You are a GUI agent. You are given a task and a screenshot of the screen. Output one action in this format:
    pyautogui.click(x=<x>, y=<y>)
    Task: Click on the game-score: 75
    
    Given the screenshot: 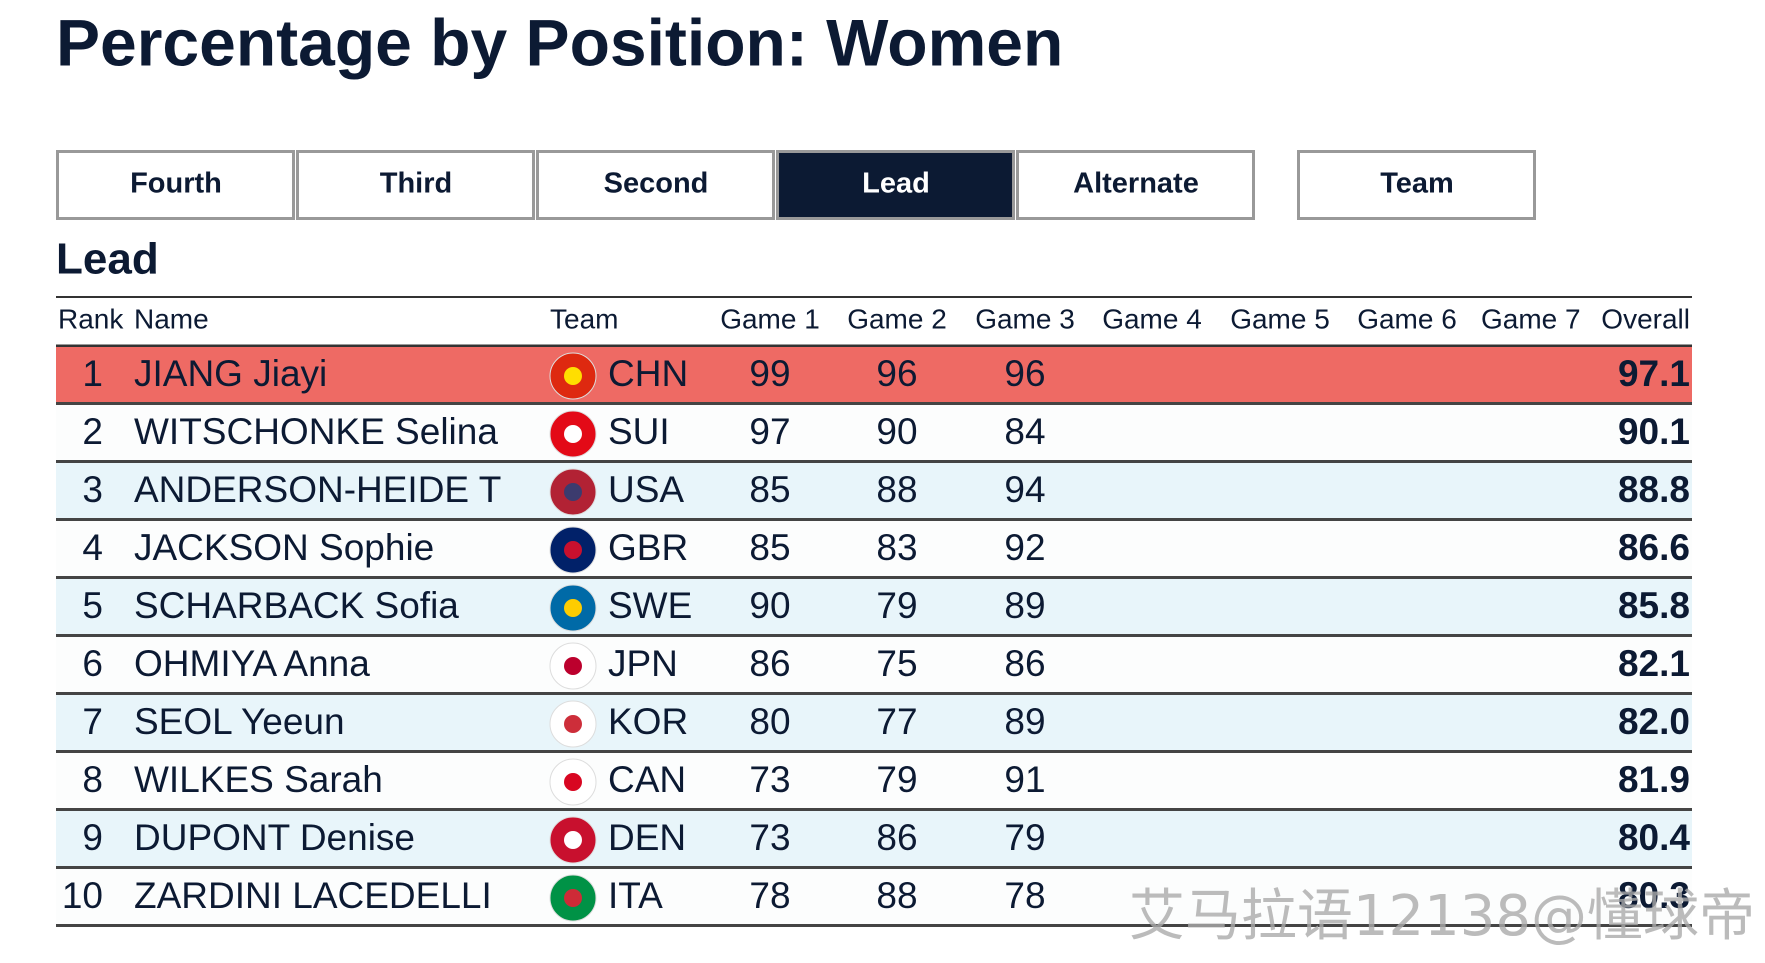 What is the action you would take?
    pyautogui.click(x=896, y=663)
    